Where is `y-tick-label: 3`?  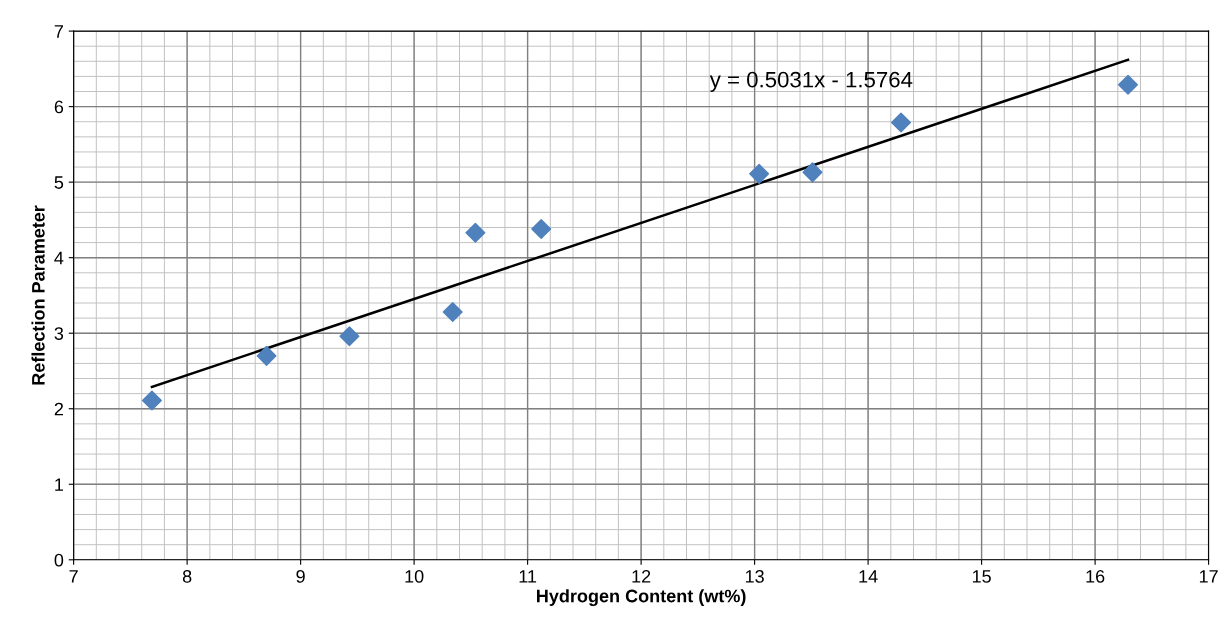
y-tick-label: 3 is located at coordinates (59, 333).